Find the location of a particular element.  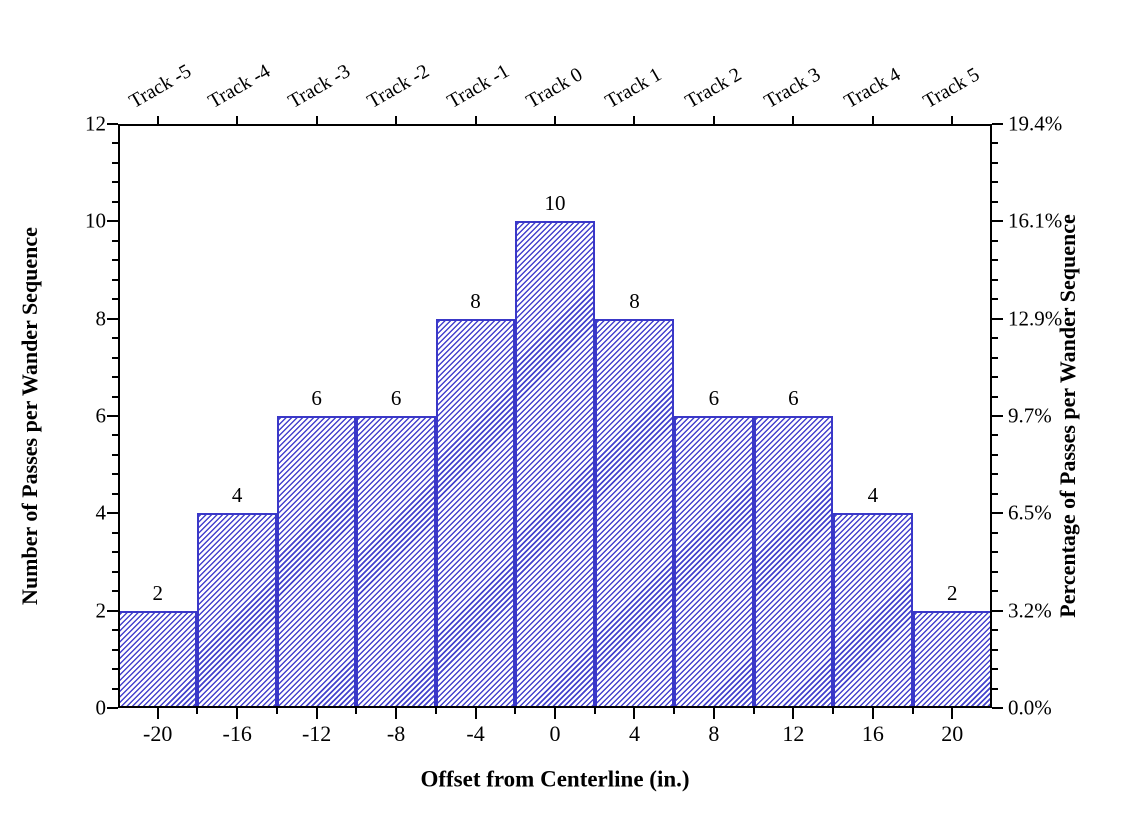

y-tick-label-left: 6 is located at coordinates (101, 415).